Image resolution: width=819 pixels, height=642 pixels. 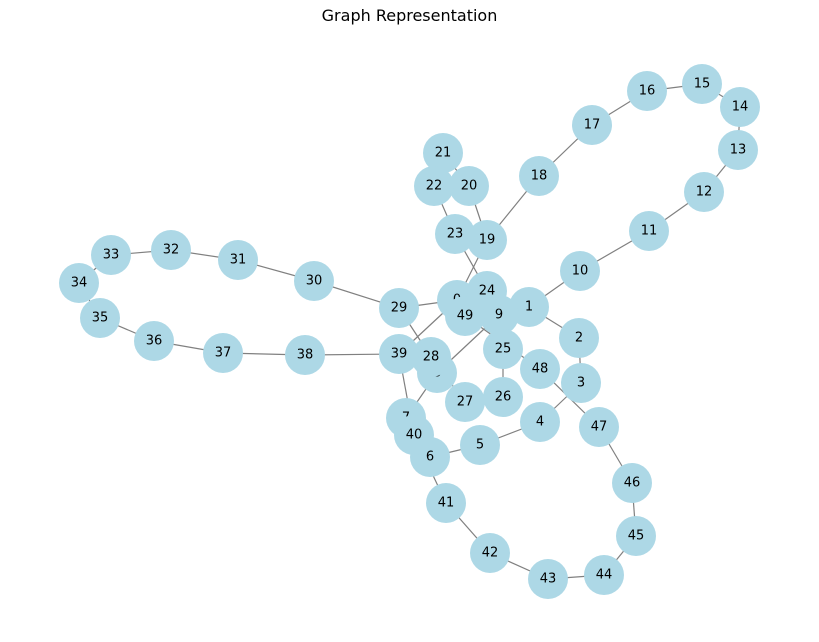 I want to click on node-label: 5, so click(x=480, y=445).